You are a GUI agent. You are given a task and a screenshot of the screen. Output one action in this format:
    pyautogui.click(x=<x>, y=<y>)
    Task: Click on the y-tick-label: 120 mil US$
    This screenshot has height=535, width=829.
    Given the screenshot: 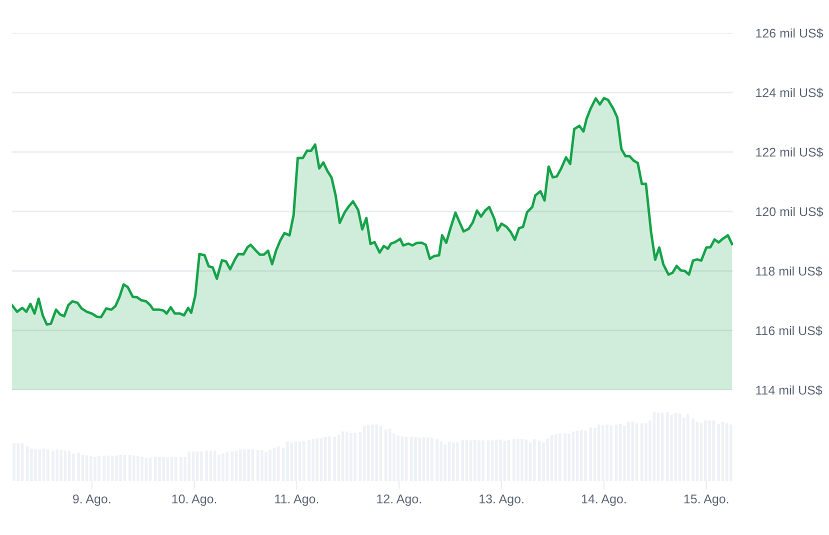 What is the action you would take?
    pyautogui.click(x=790, y=211)
    